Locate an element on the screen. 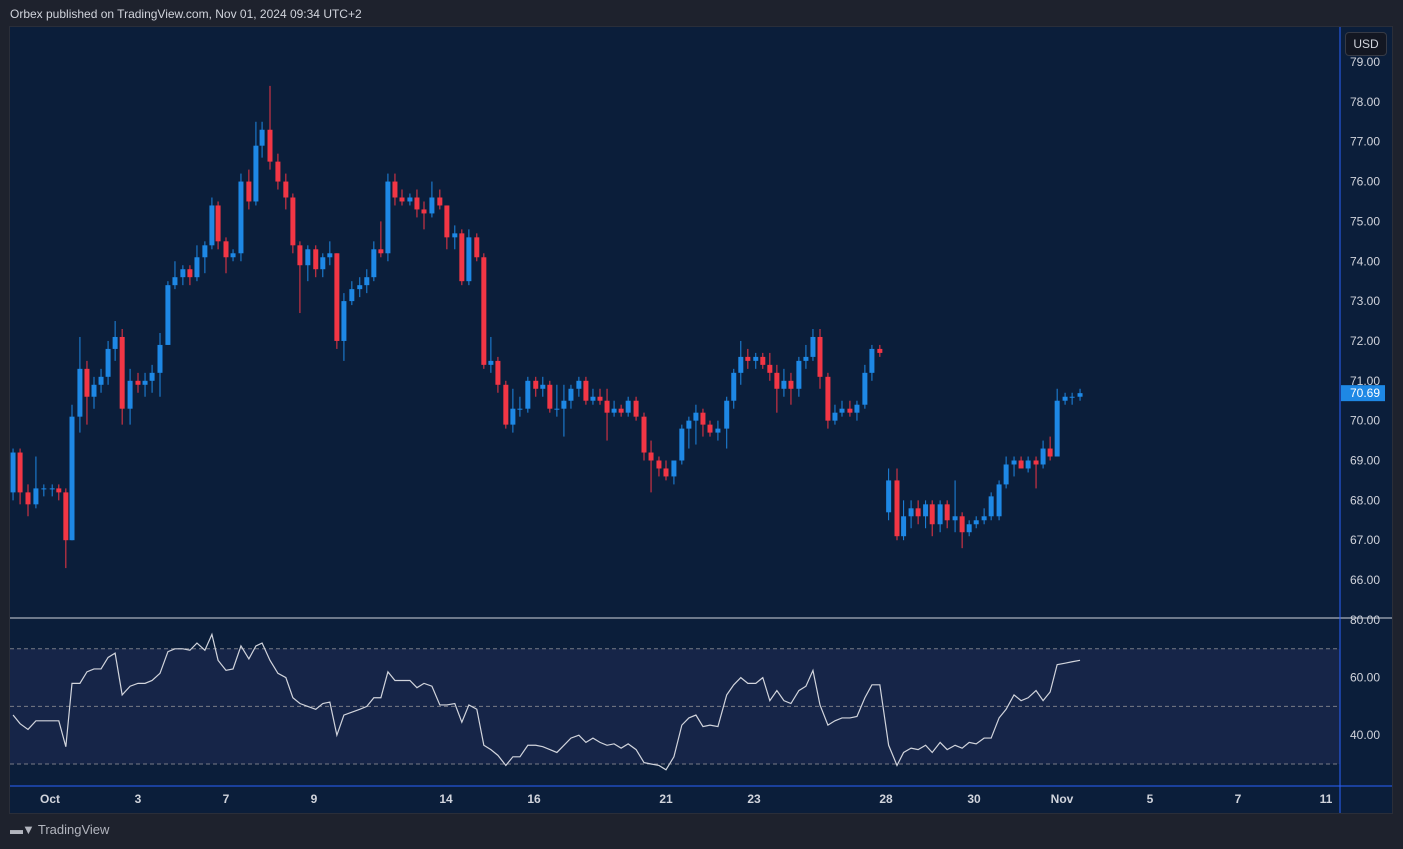 The width and height of the screenshot is (1403, 849). time-tick-label: 5 is located at coordinates (1150, 799).